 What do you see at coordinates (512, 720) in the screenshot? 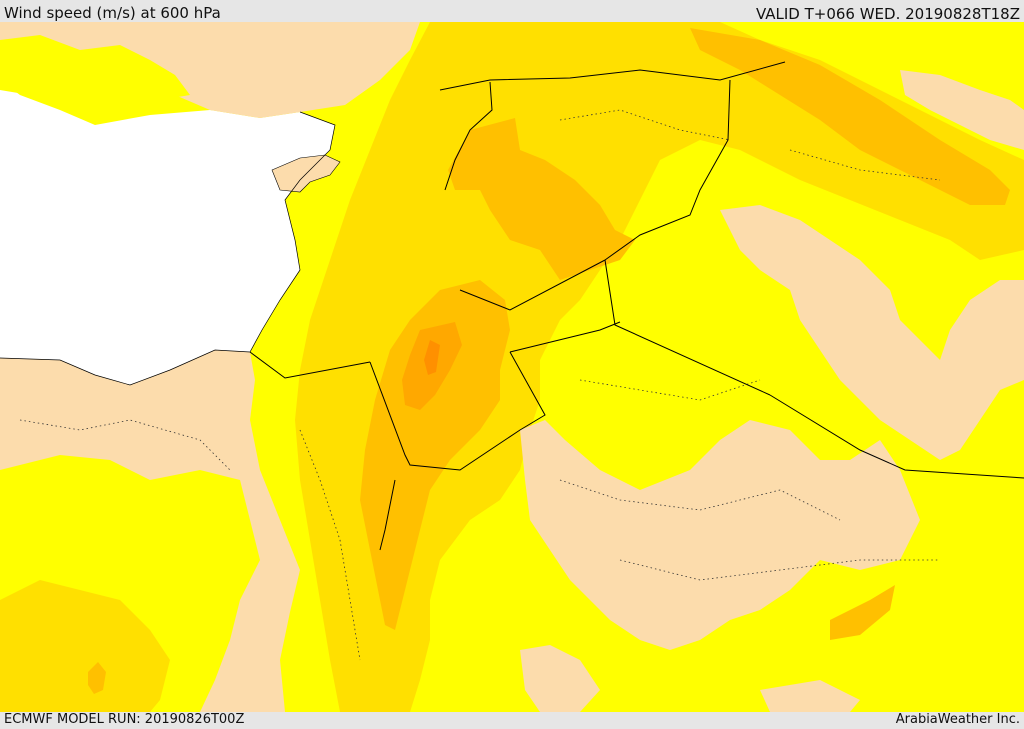
I see `footer-bar` at bounding box center [512, 720].